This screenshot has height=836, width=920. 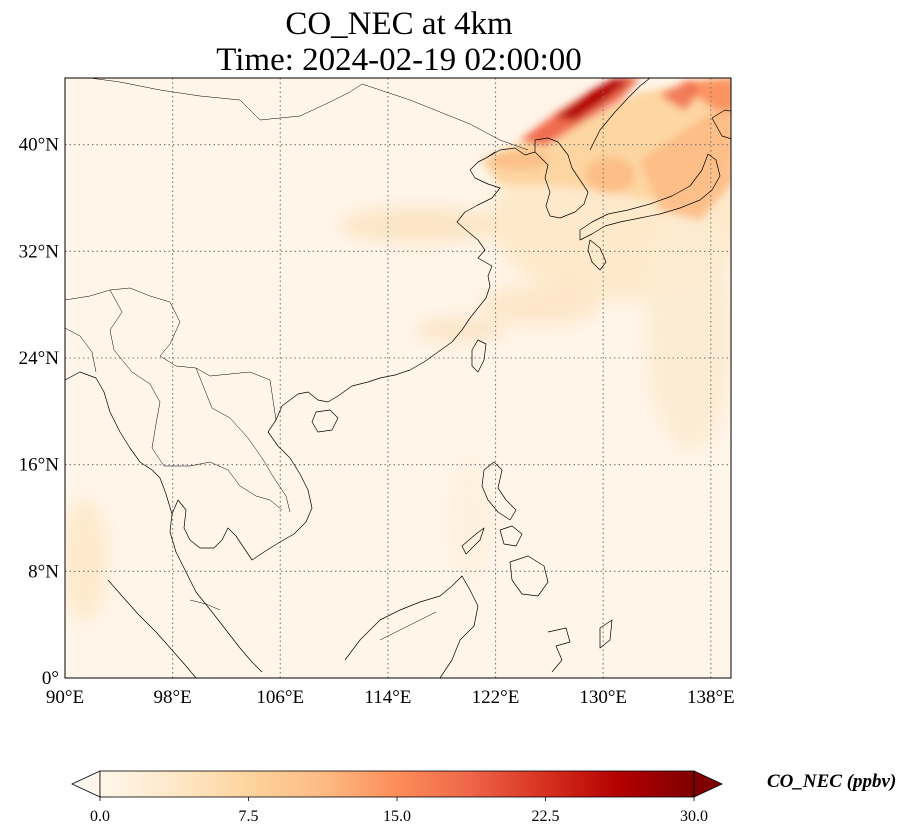 I want to click on latitude-tick-label: 24°N, so click(x=39, y=358).